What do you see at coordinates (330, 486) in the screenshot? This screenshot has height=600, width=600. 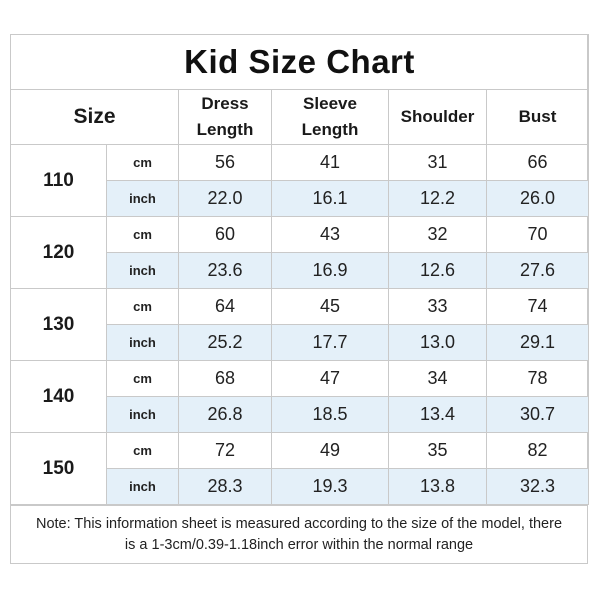 I see `table-cell: 19.3` at bounding box center [330, 486].